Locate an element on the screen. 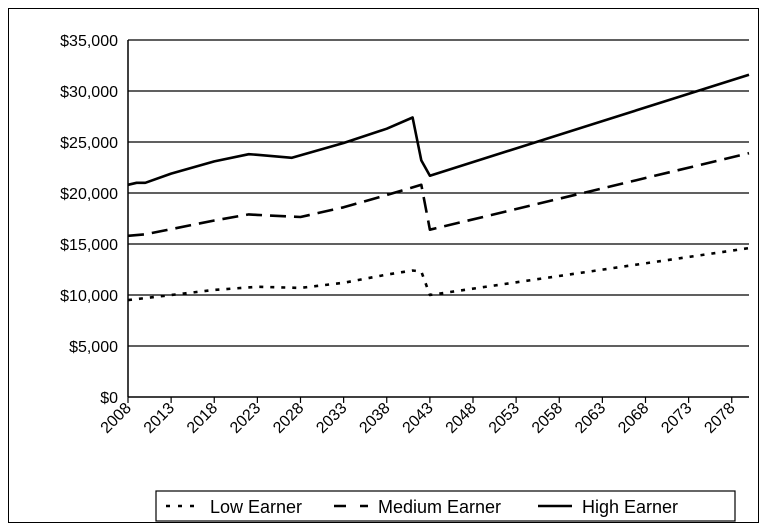 This screenshot has width=767, height=531. legend is located at coordinates (445, 506).